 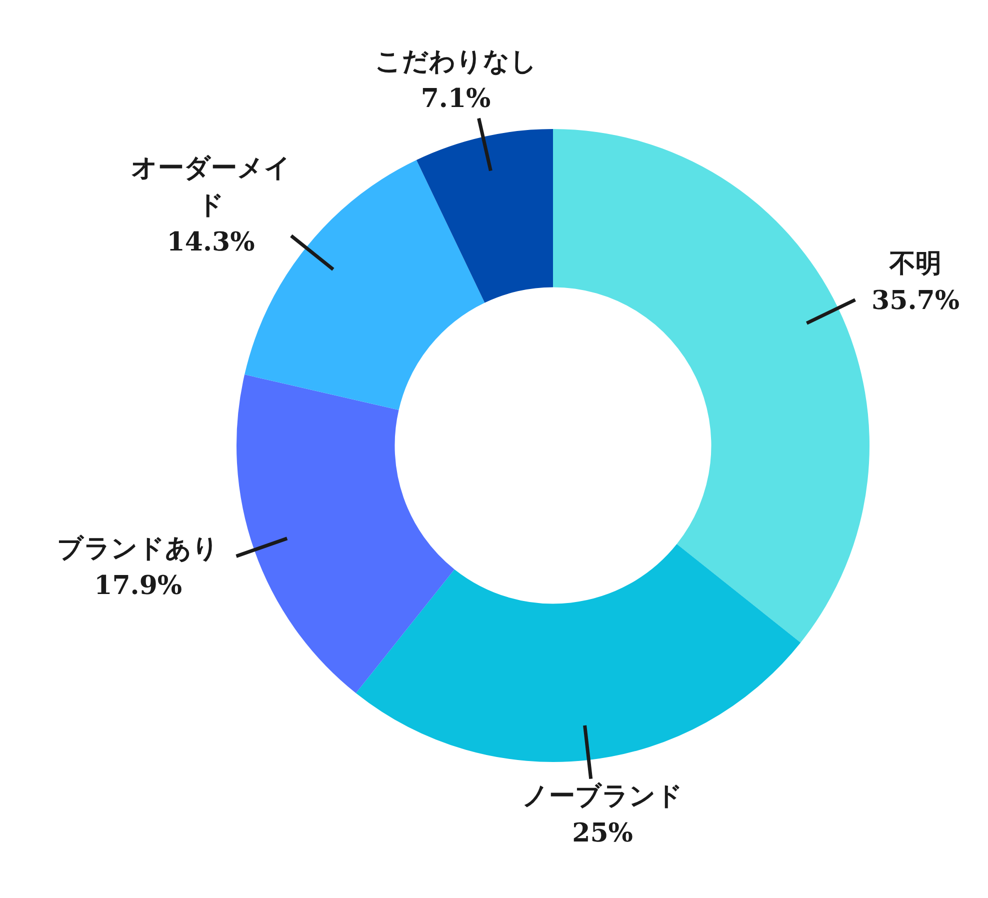 I want to click on data-label: 7.1%, so click(x=456, y=99).